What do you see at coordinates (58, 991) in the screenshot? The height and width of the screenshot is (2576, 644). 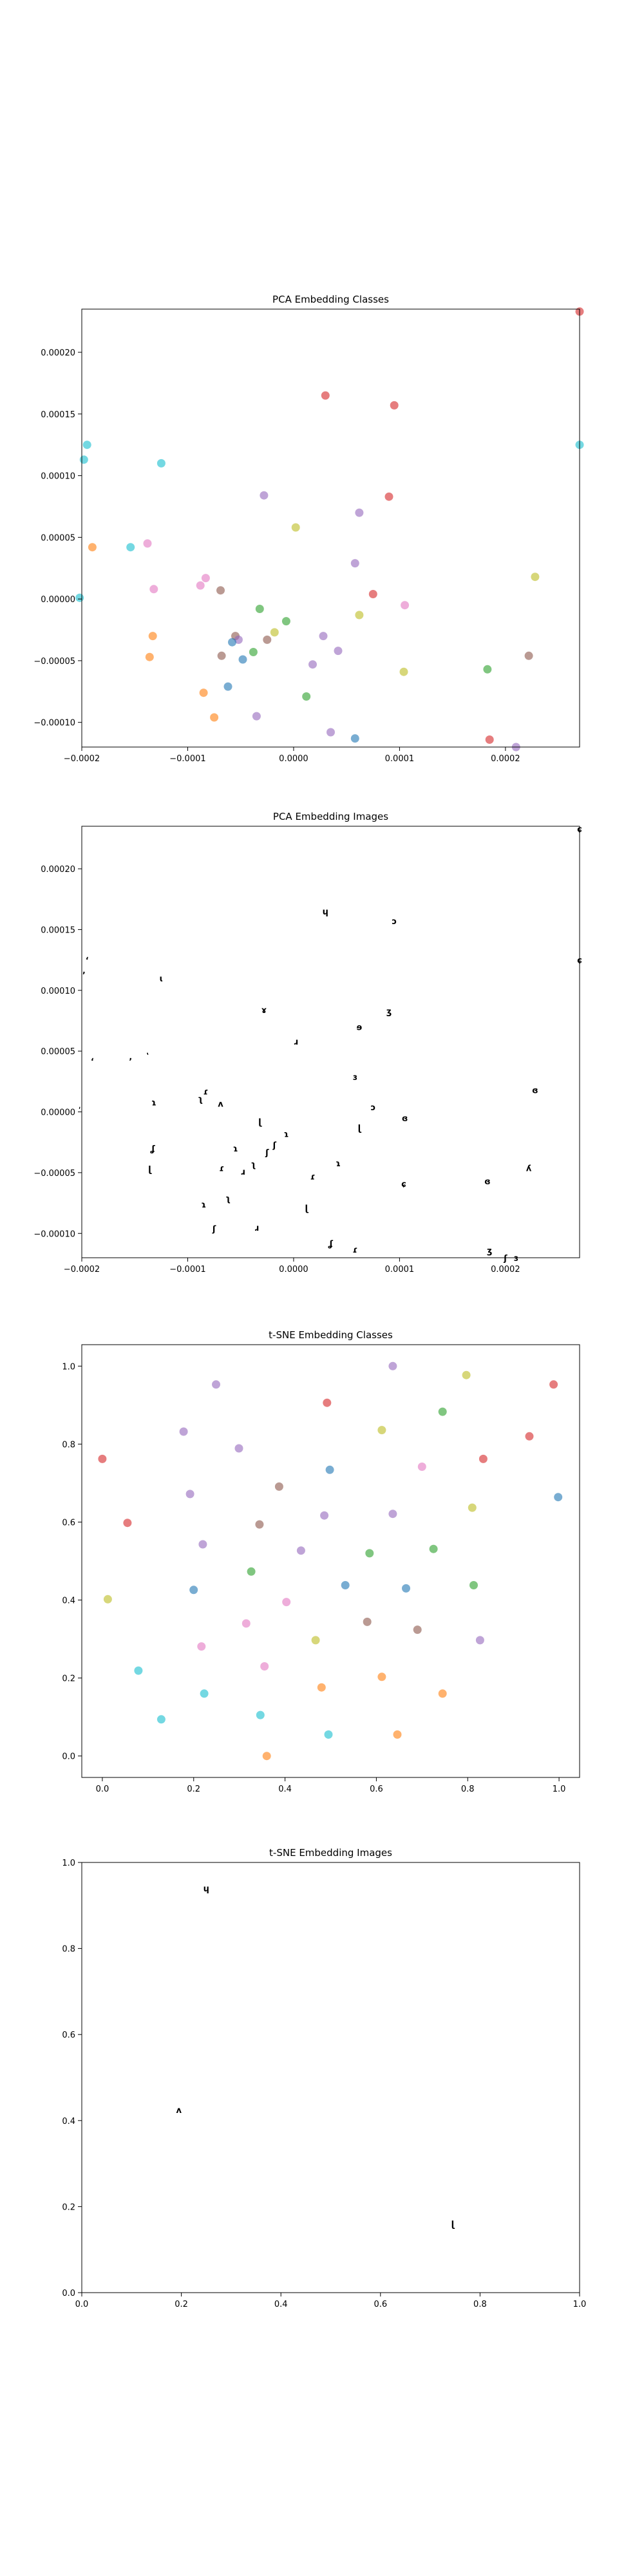 I see `y-tick-label: 0.00010` at bounding box center [58, 991].